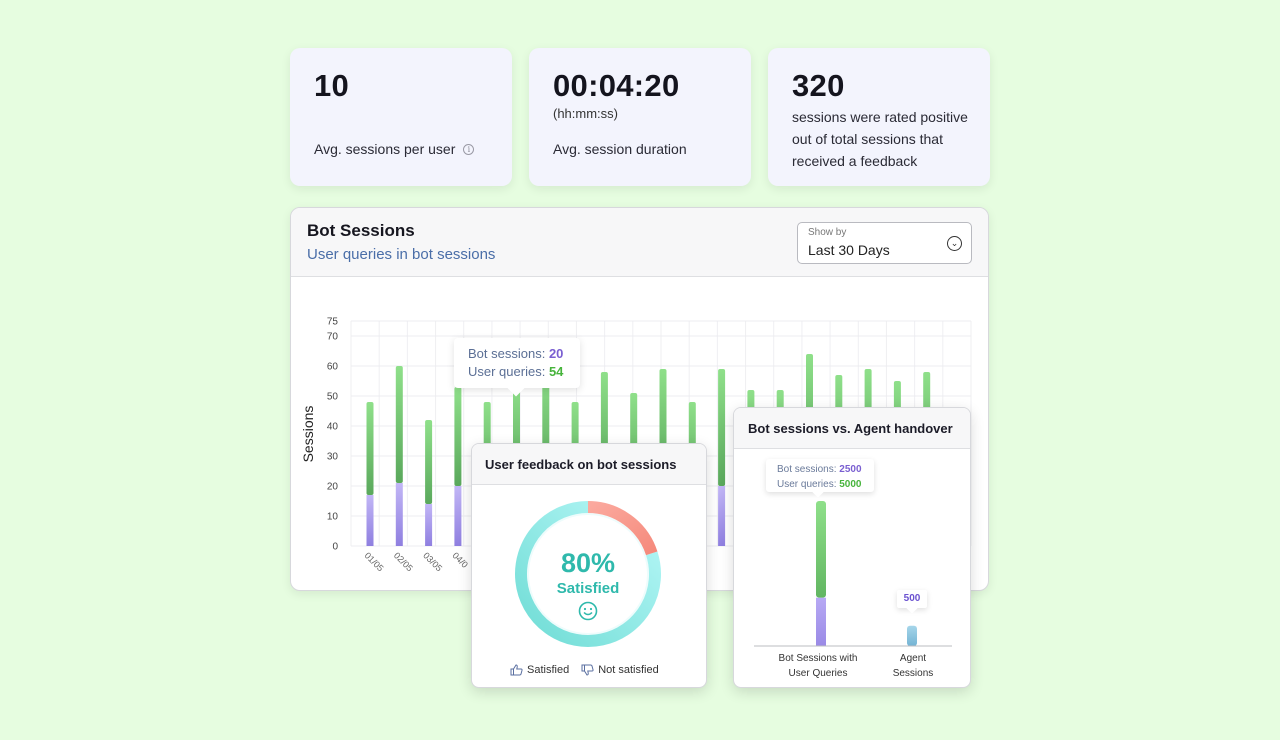  What do you see at coordinates (616, 85) in the screenshot?
I see `stat-value: 00:04:20` at bounding box center [616, 85].